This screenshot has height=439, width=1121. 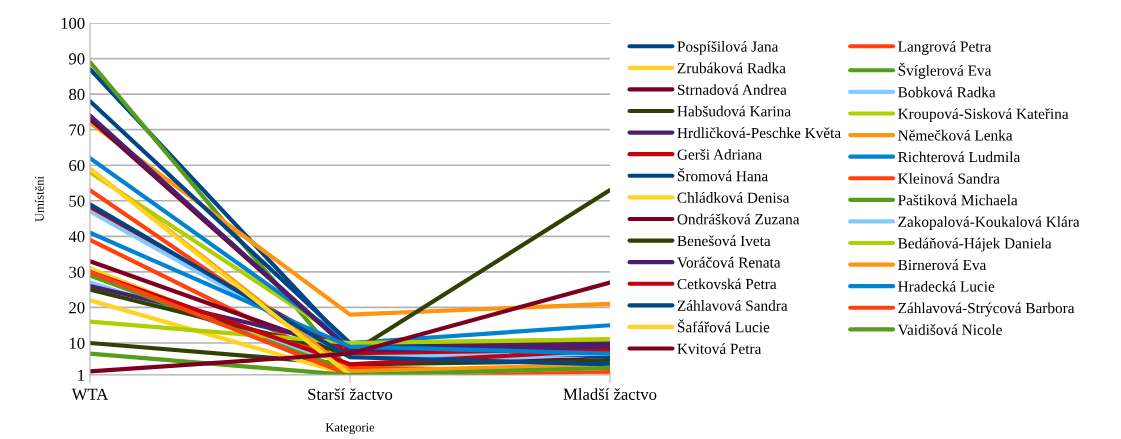 What do you see at coordinates (724, 241) in the screenshot?
I see `legend-label: Benešová Iveta` at bounding box center [724, 241].